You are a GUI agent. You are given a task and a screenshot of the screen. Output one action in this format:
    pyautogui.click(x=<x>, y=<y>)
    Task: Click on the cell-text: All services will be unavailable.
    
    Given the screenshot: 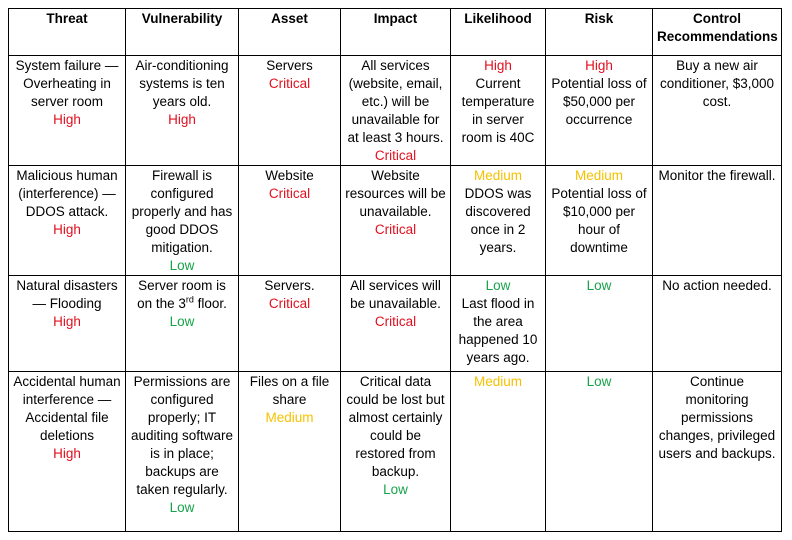 What is the action you would take?
    pyautogui.click(x=395, y=295)
    